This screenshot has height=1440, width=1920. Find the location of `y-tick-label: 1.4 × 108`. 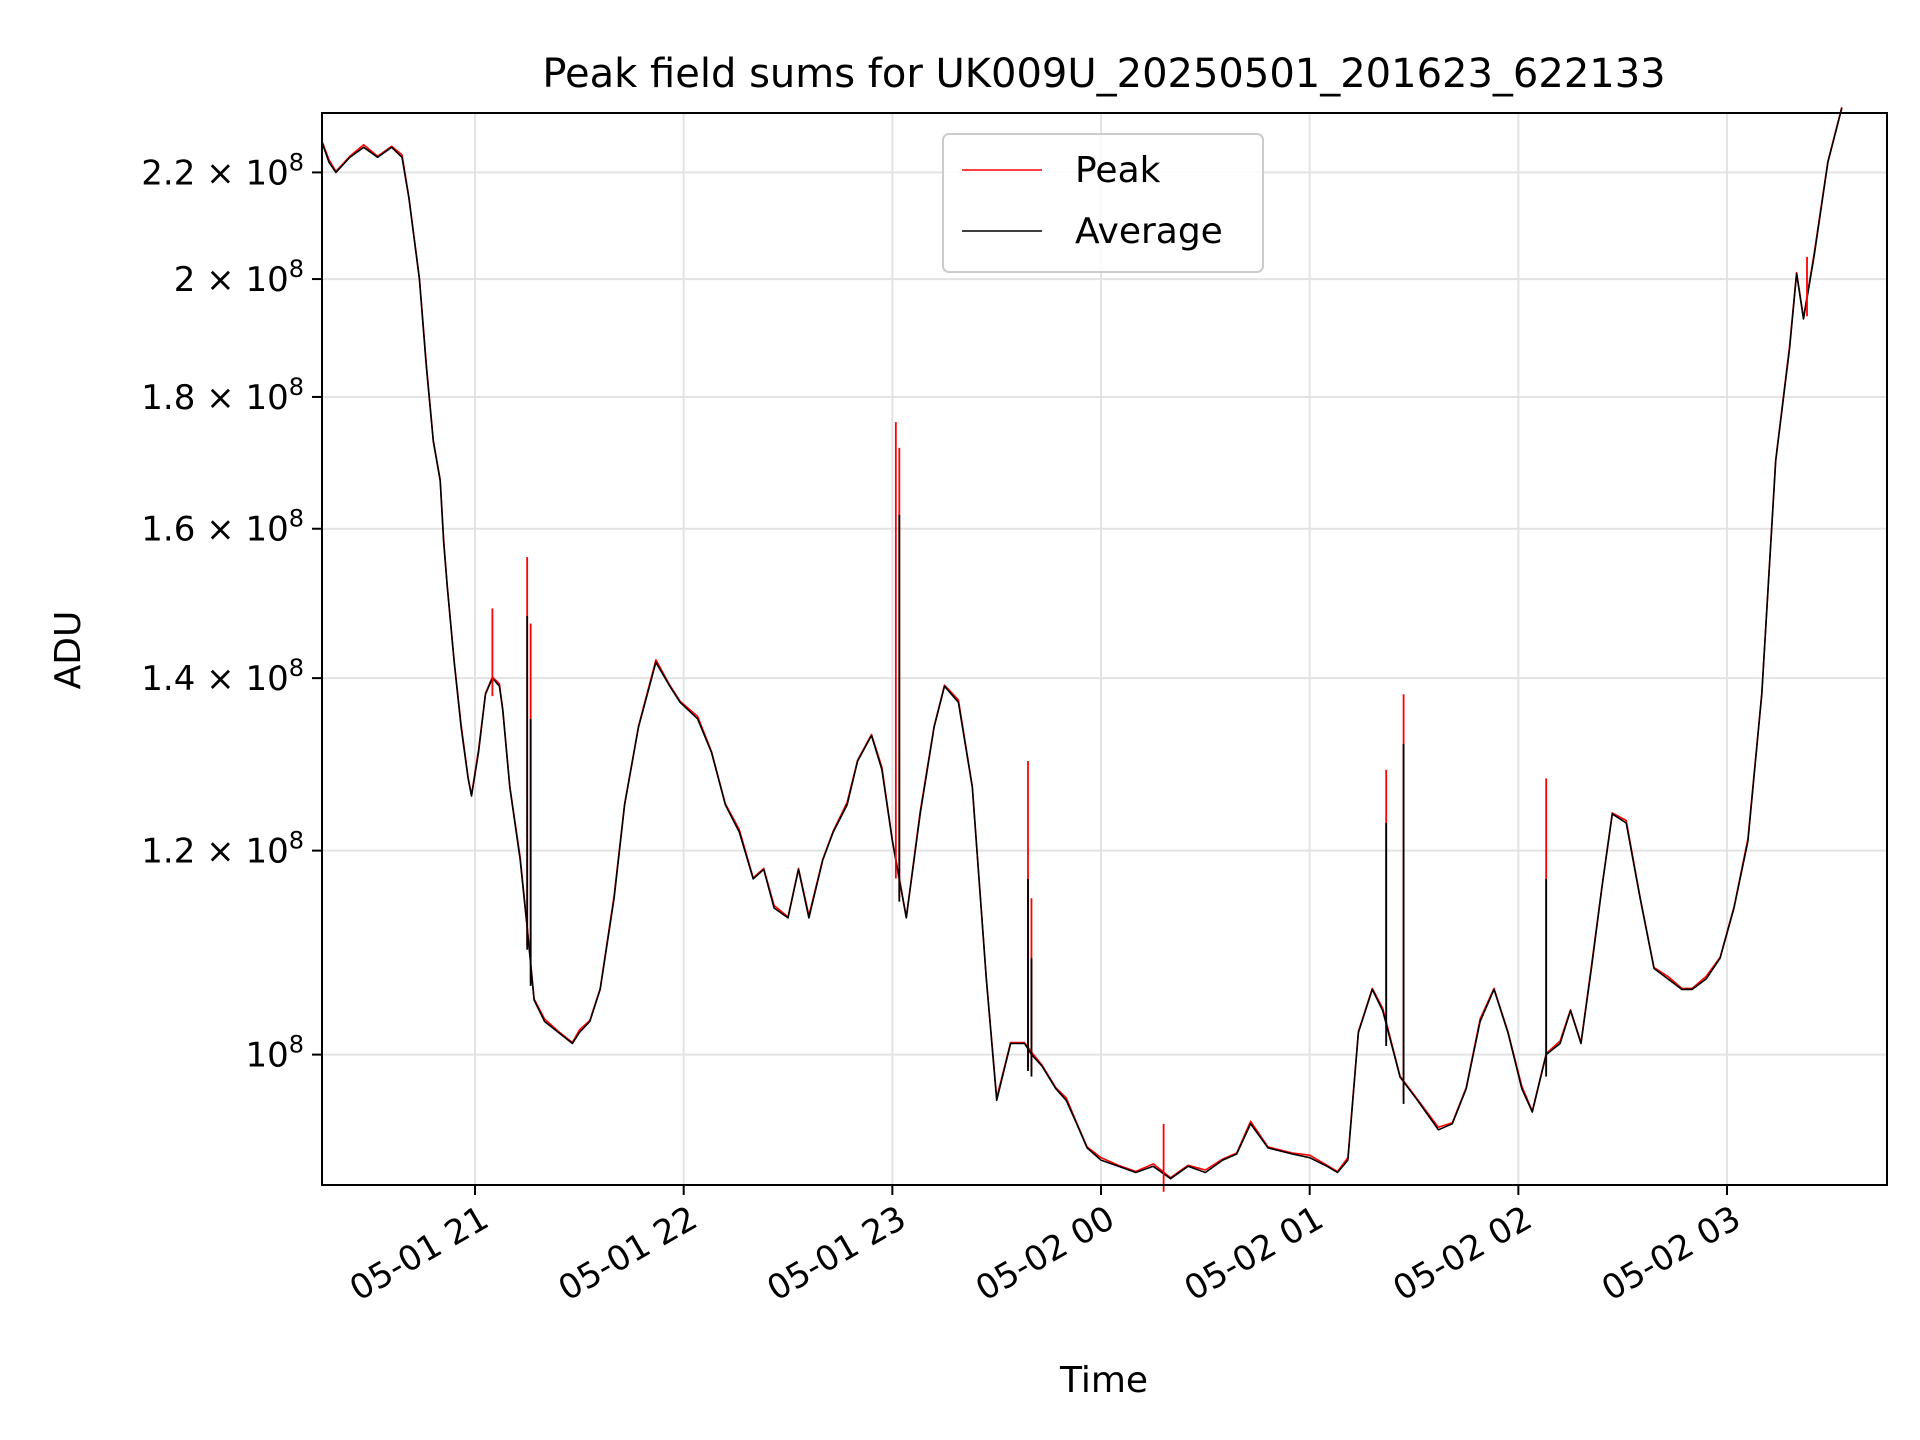

y-tick-label: 1.4 × 108 is located at coordinates (222, 676).